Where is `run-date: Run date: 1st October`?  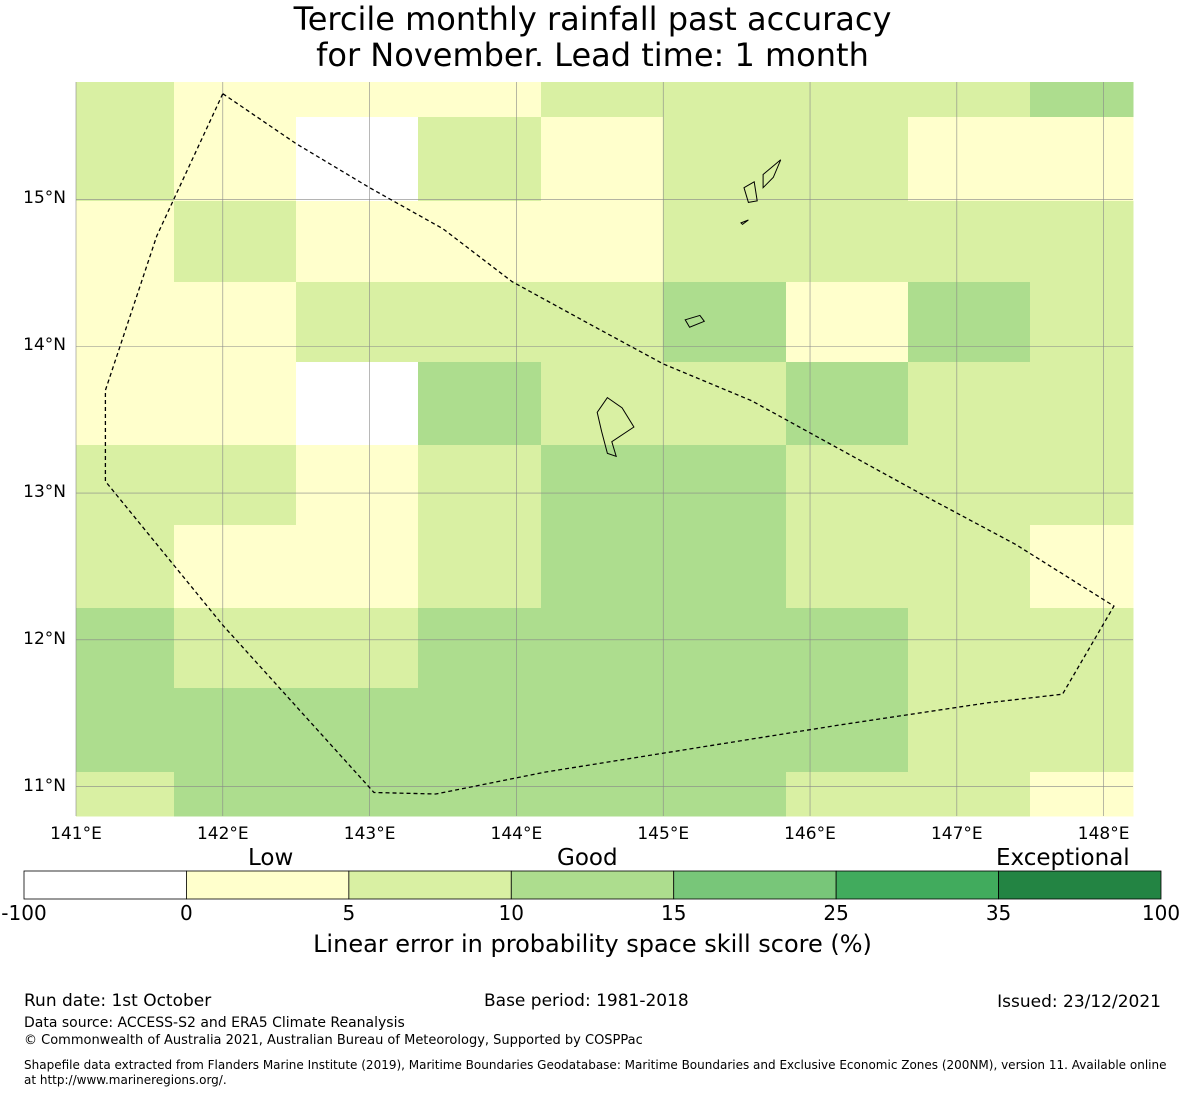
run-date: Run date: 1st October is located at coordinates (118, 1001).